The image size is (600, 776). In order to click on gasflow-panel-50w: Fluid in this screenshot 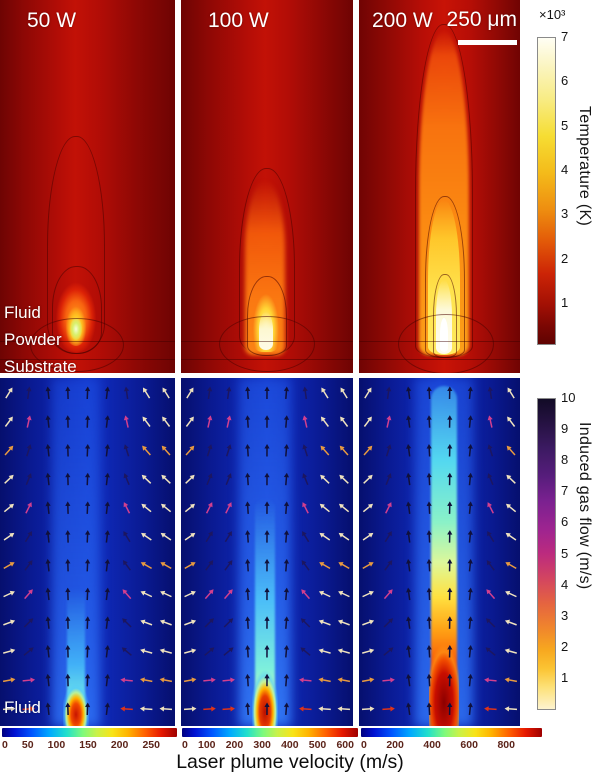, I will do `click(87, 552)`.